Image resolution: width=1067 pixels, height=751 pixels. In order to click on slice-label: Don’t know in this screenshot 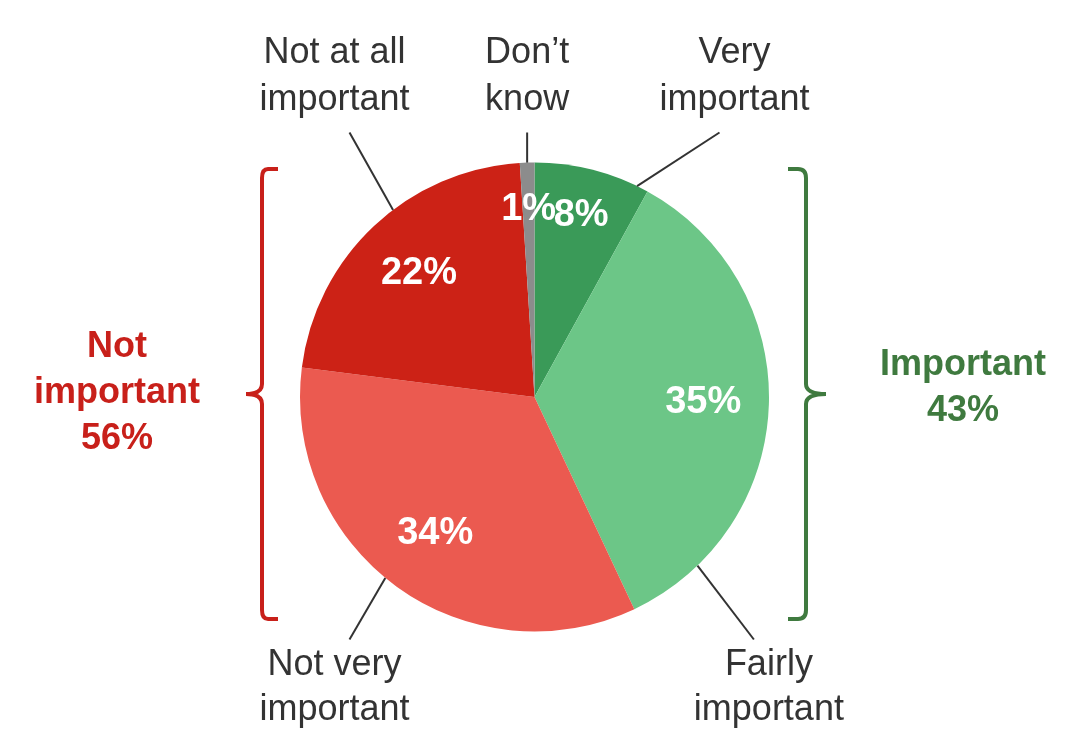, I will do `click(528, 74)`.